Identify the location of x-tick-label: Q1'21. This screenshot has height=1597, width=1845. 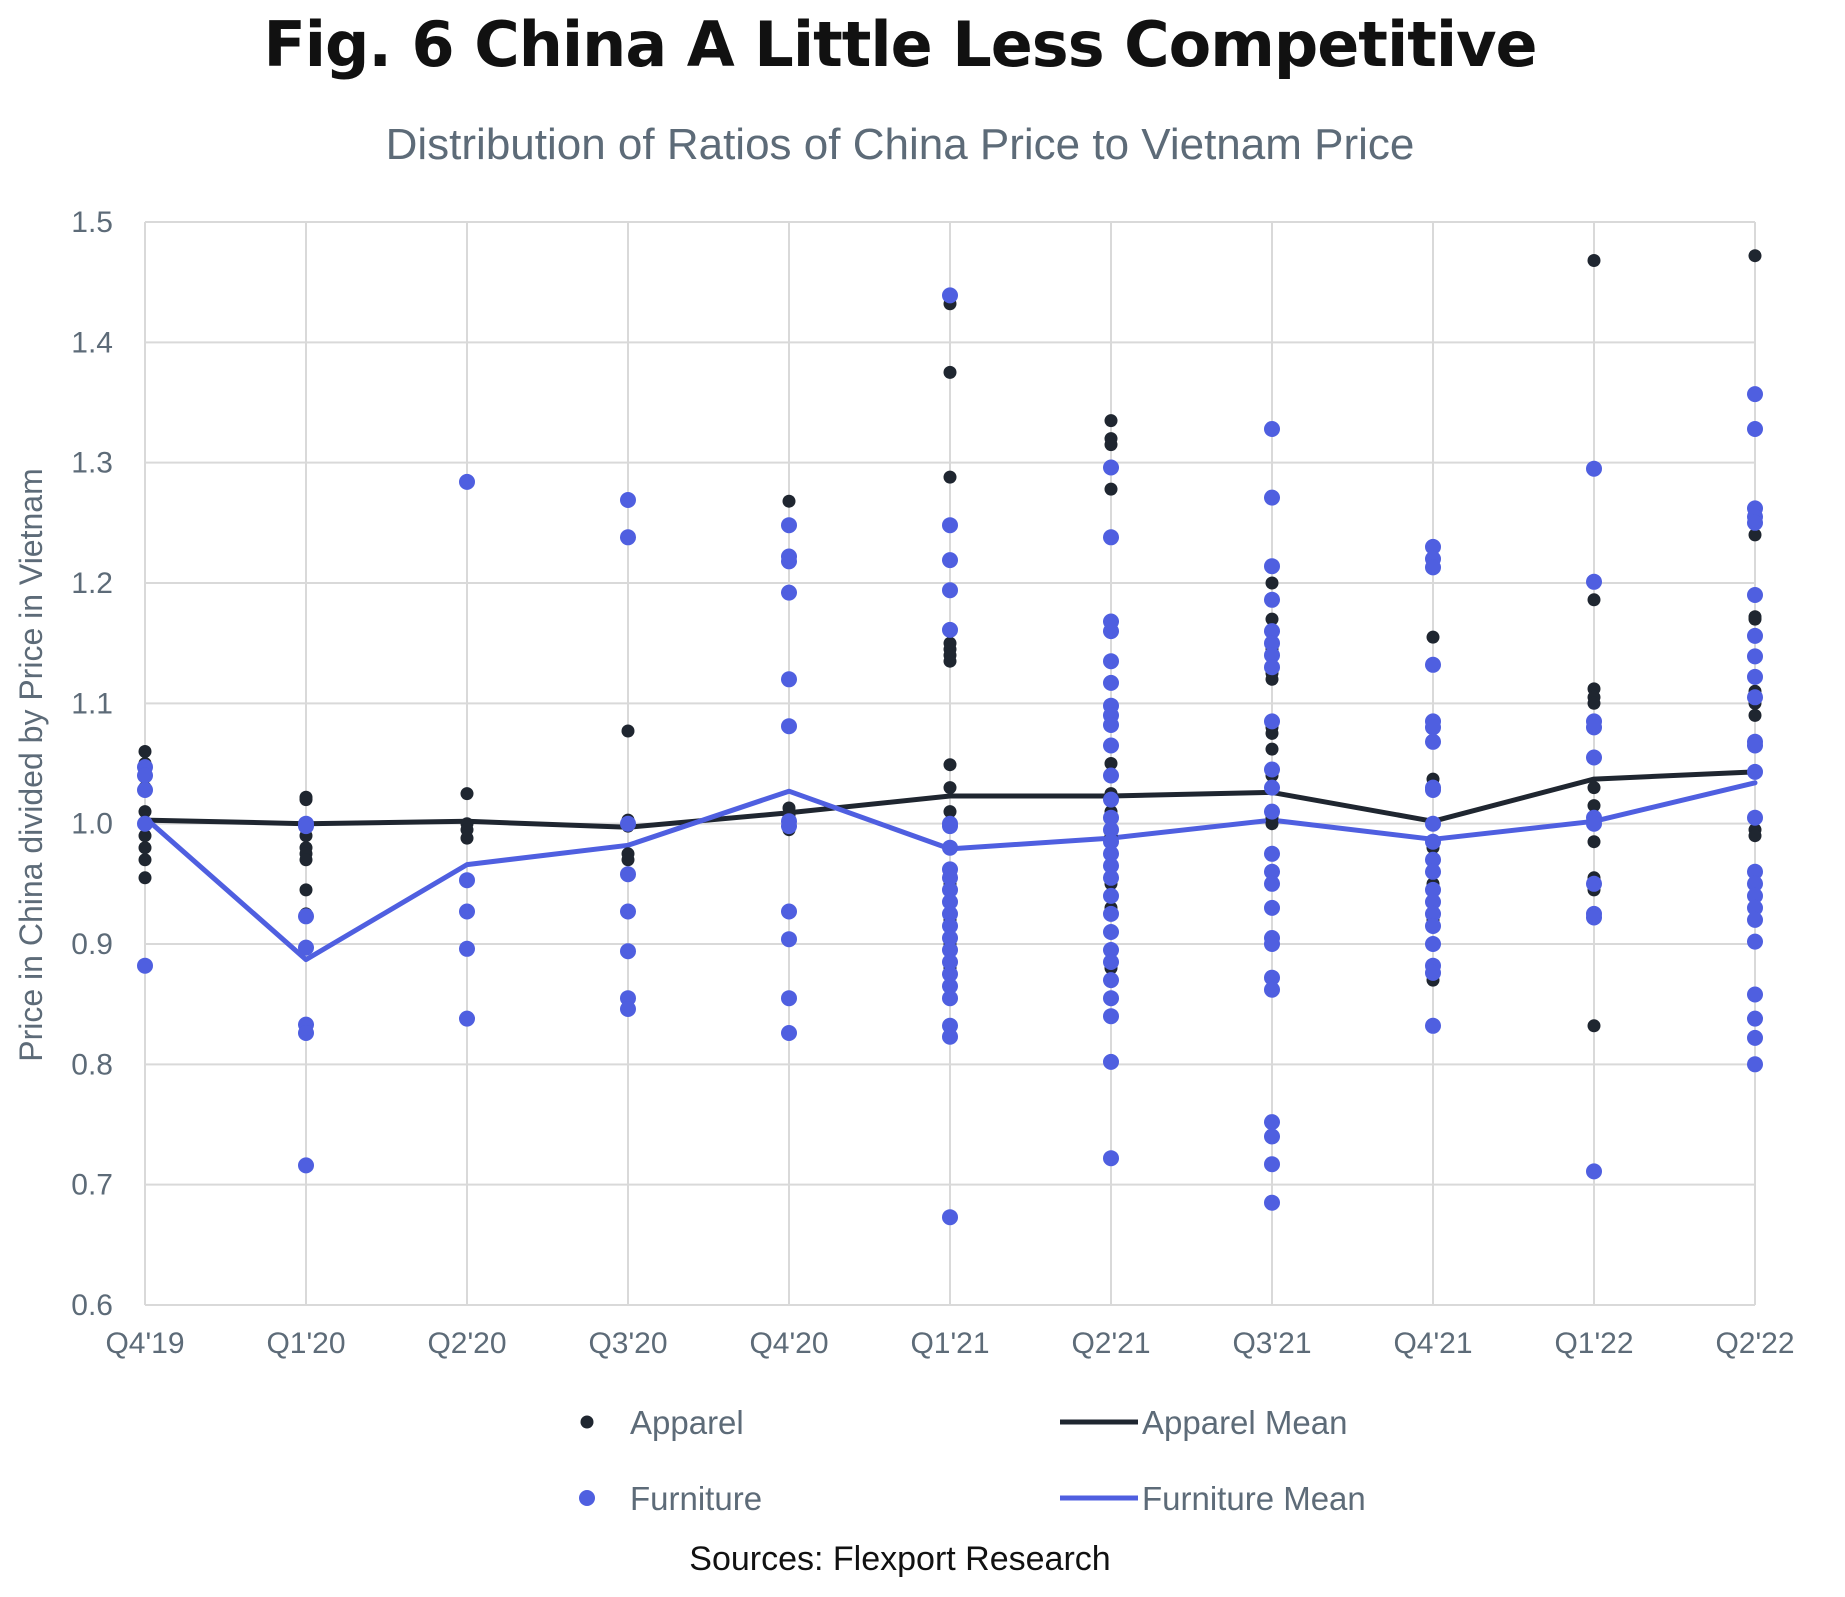
(949, 1343).